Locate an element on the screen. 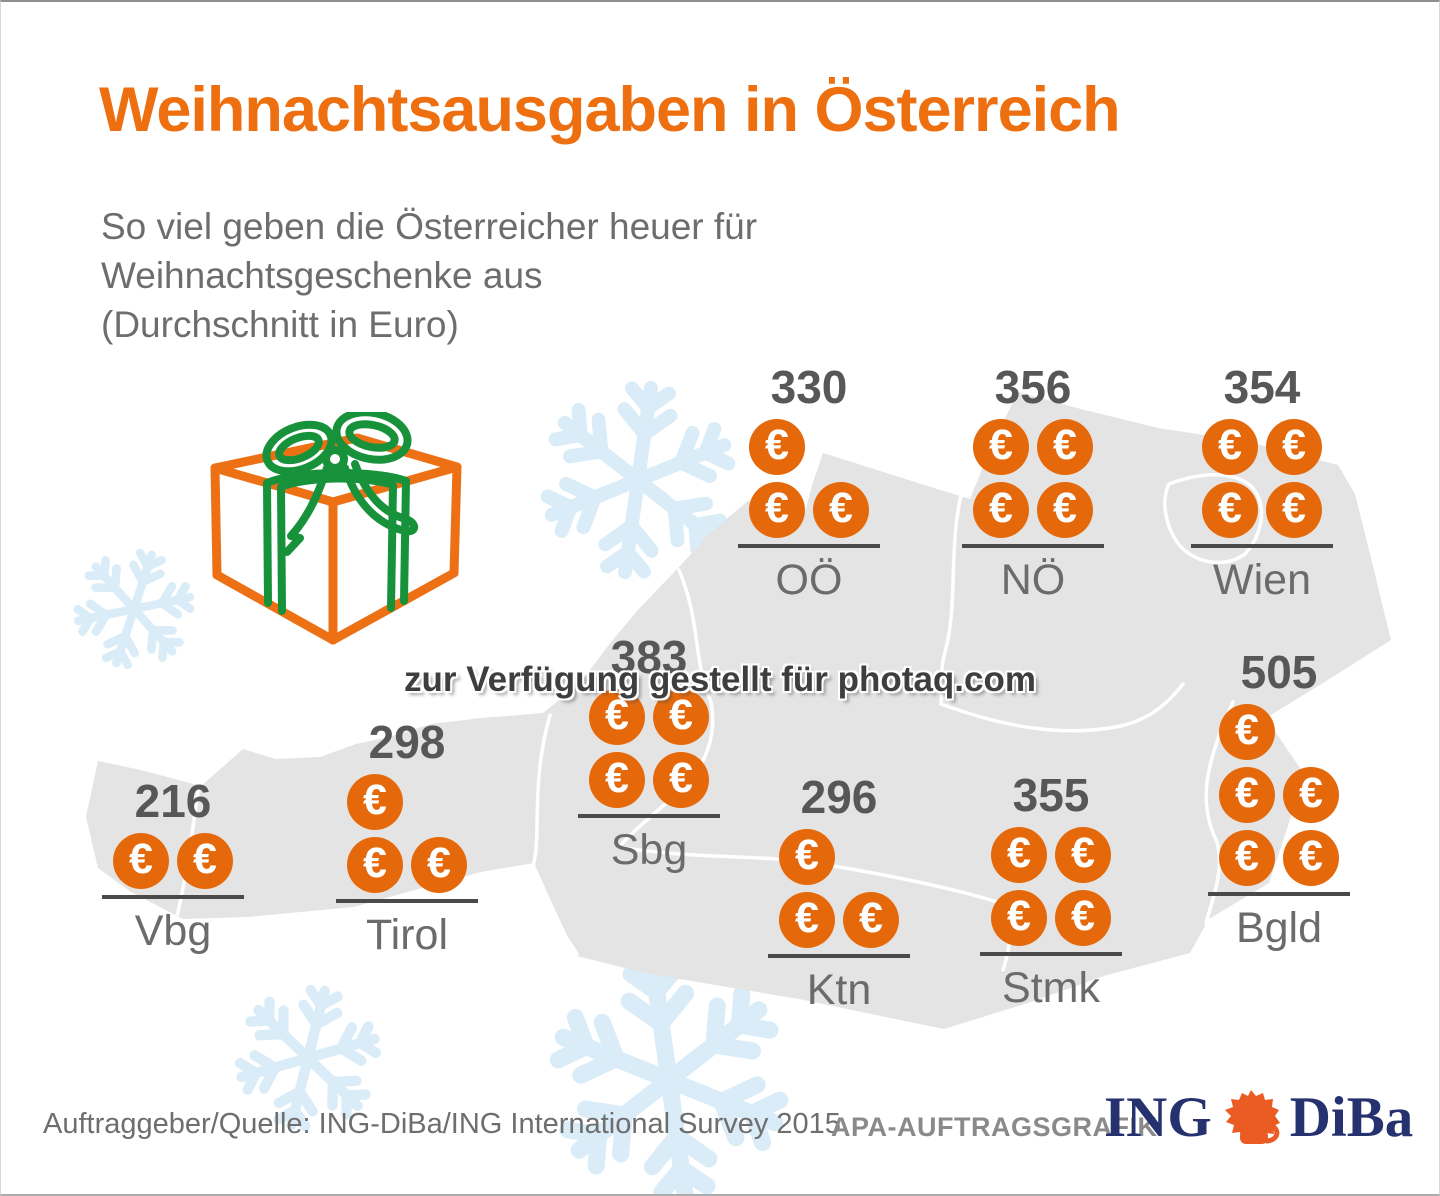  ing-diba-logo: ING DiBa is located at coordinates (1258, 1117).